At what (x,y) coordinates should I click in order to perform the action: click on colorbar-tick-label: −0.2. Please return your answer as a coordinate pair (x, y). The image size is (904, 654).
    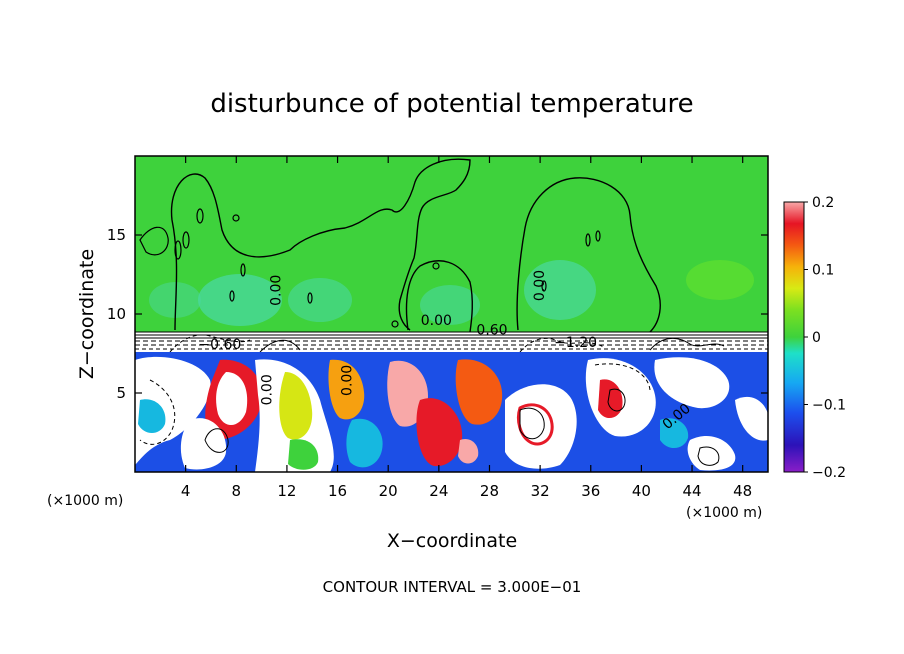
    Looking at the image, I should click on (829, 473).